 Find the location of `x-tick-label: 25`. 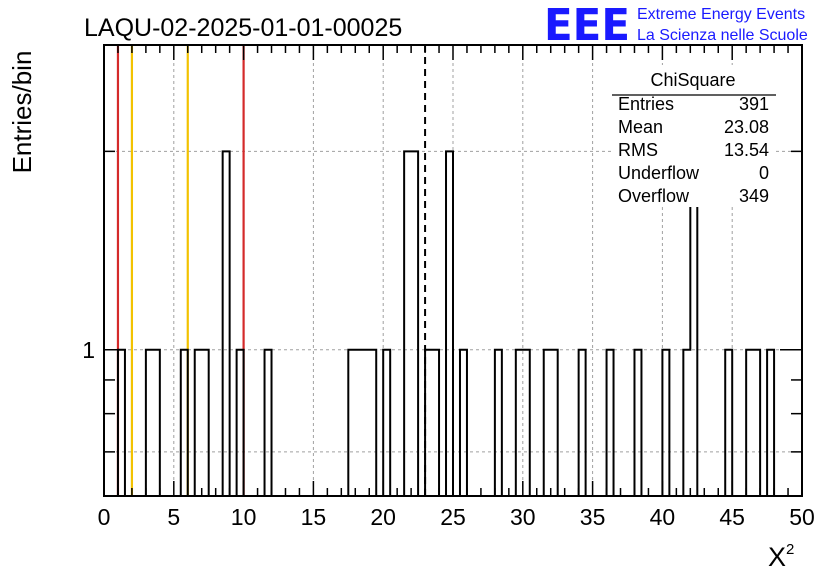

x-tick-label: 25 is located at coordinates (453, 517).